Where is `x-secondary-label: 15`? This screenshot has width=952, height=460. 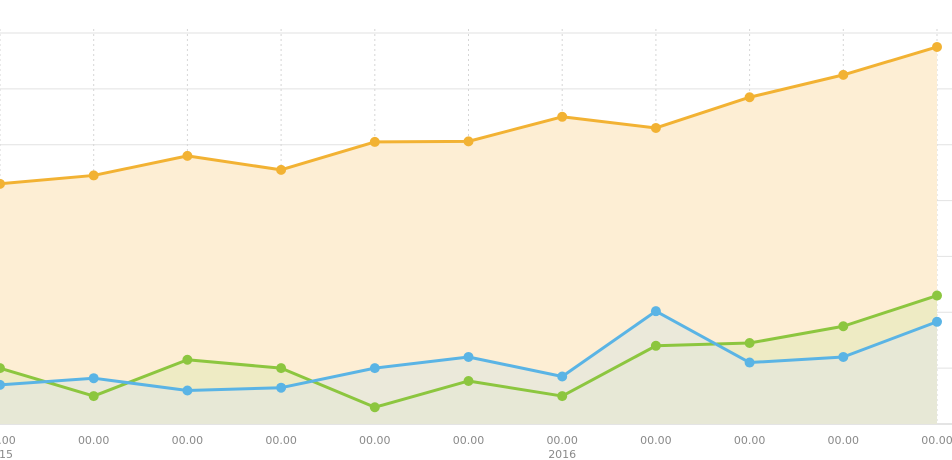
x-secondary-label: 15 is located at coordinates (6, 454).